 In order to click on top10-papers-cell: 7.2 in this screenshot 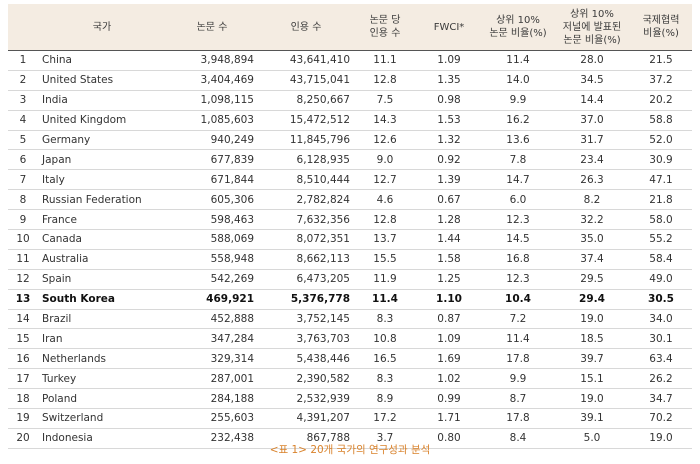, I will do `click(518, 319)`.